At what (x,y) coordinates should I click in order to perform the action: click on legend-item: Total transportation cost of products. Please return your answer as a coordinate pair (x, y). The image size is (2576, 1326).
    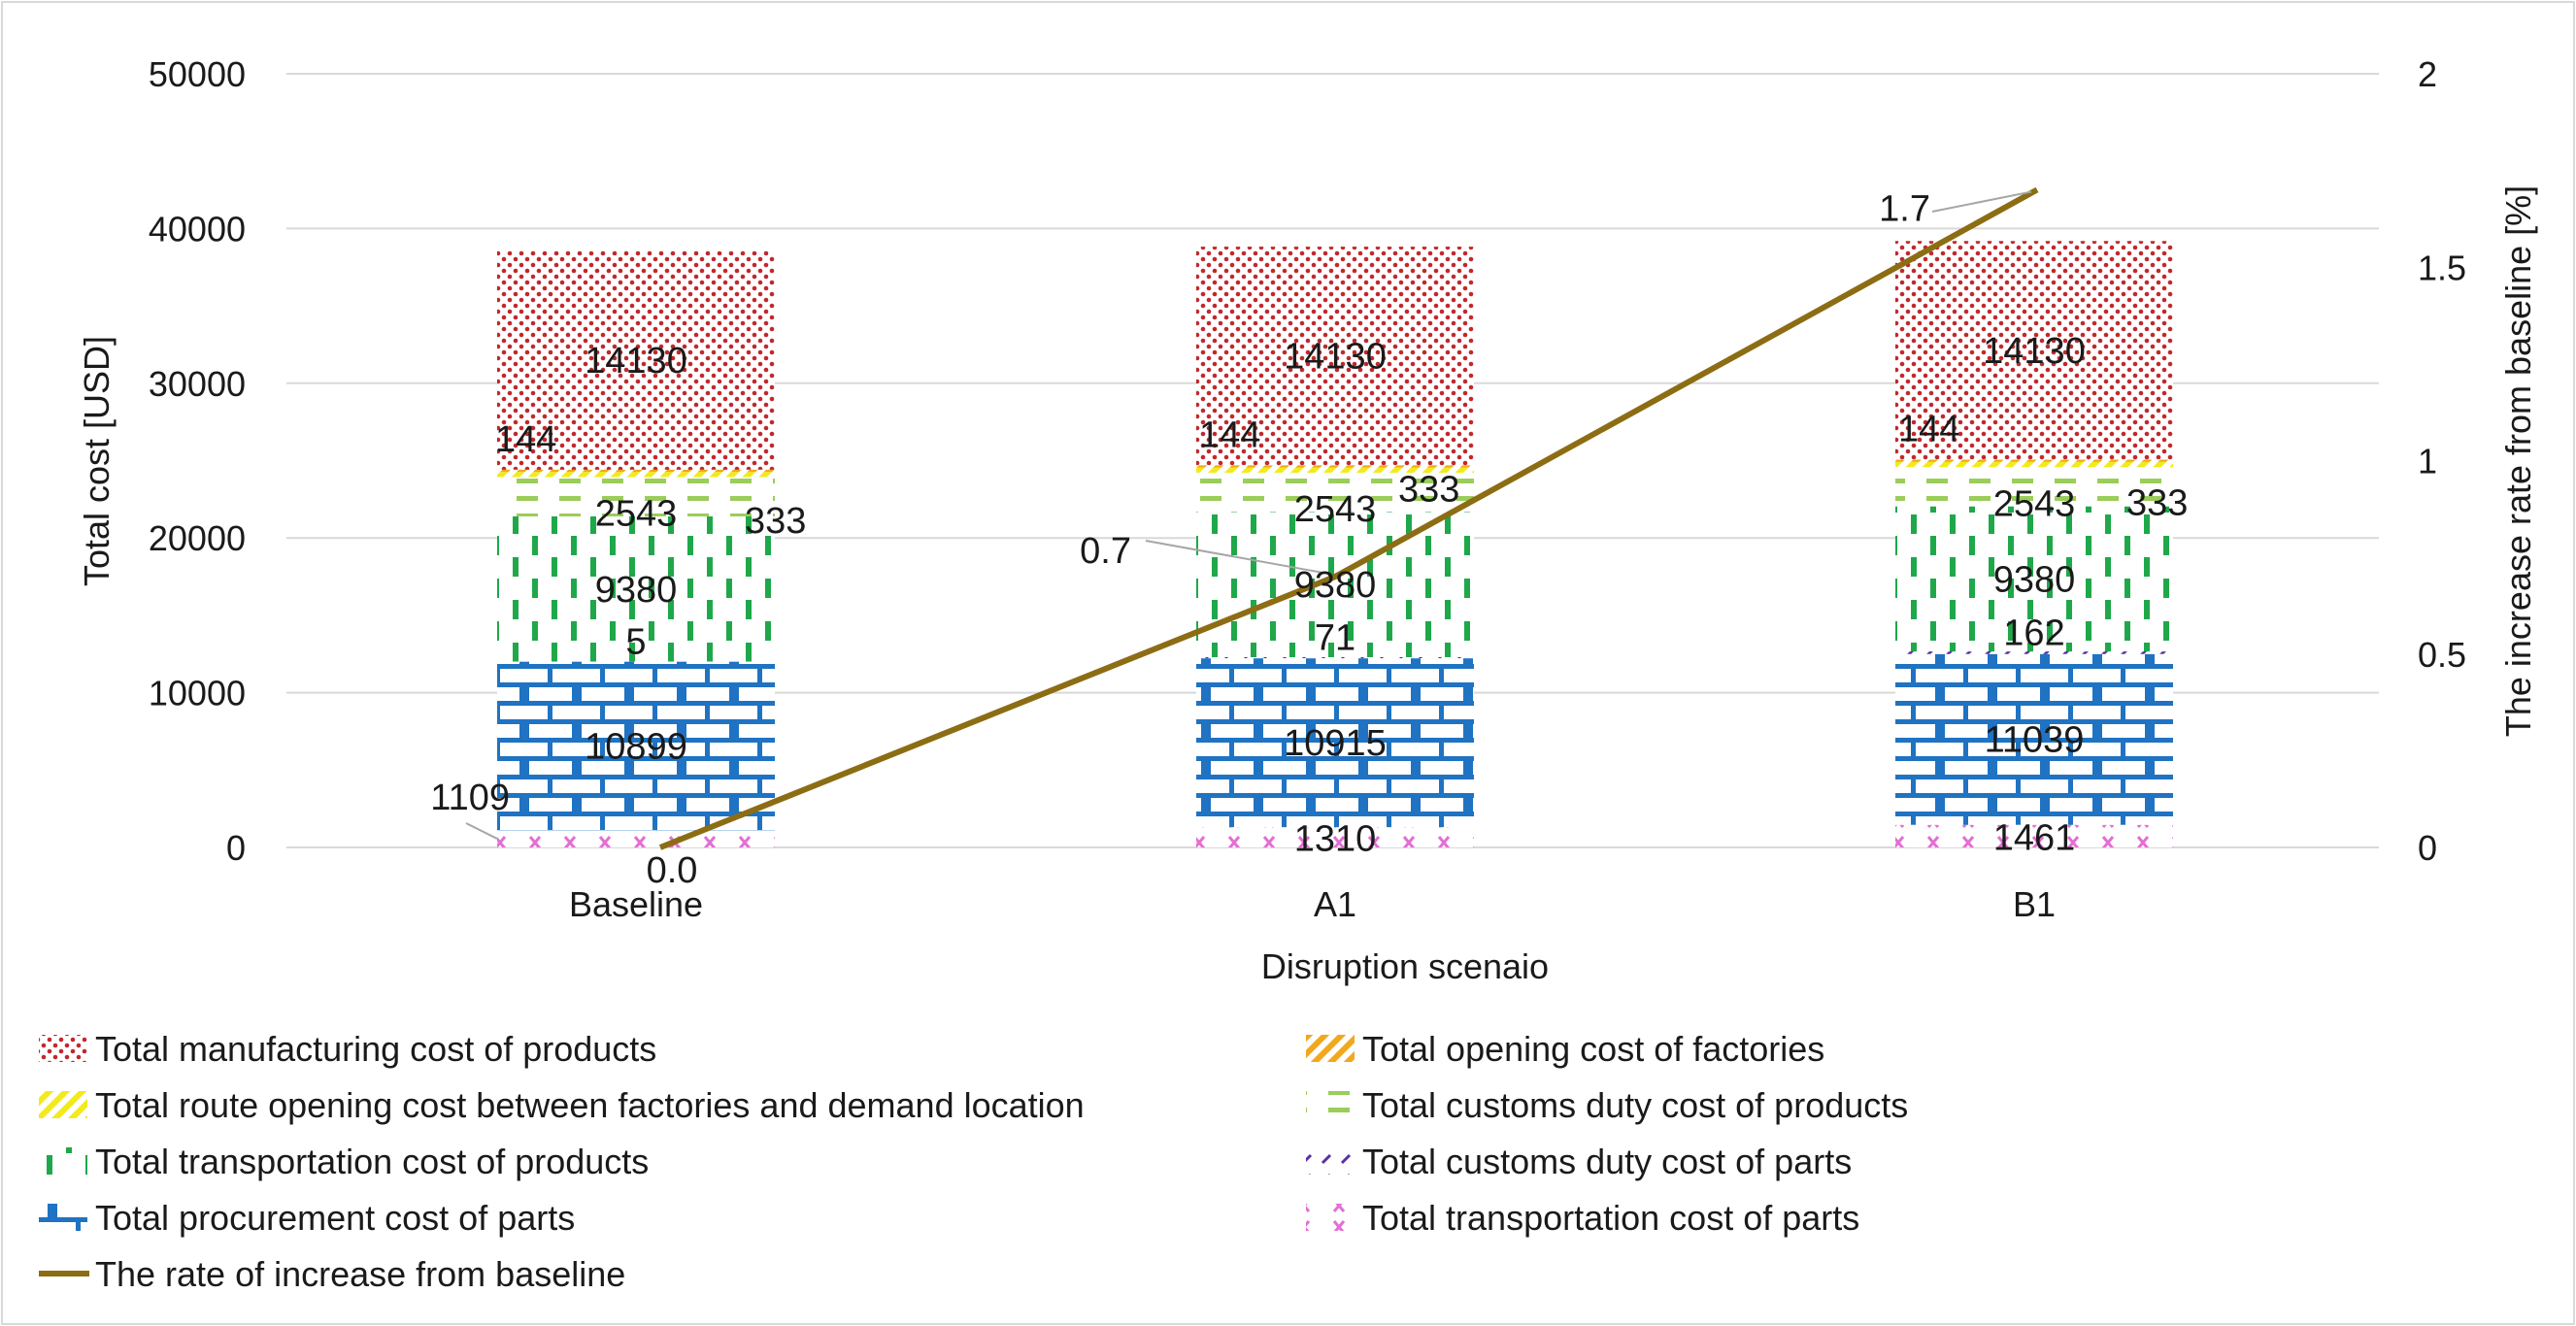
    Looking at the image, I should click on (344, 1161).